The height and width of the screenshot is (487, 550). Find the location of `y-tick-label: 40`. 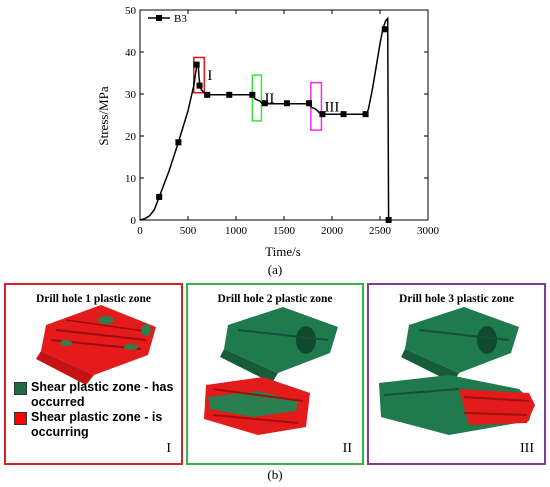

y-tick-label: 40 is located at coordinates (131, 53).